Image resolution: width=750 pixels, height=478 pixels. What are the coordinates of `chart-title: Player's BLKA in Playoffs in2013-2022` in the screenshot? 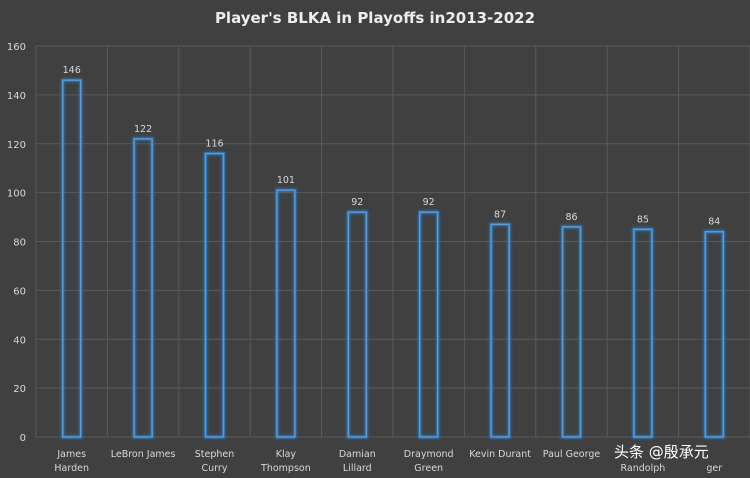 It's located at (375, 18).